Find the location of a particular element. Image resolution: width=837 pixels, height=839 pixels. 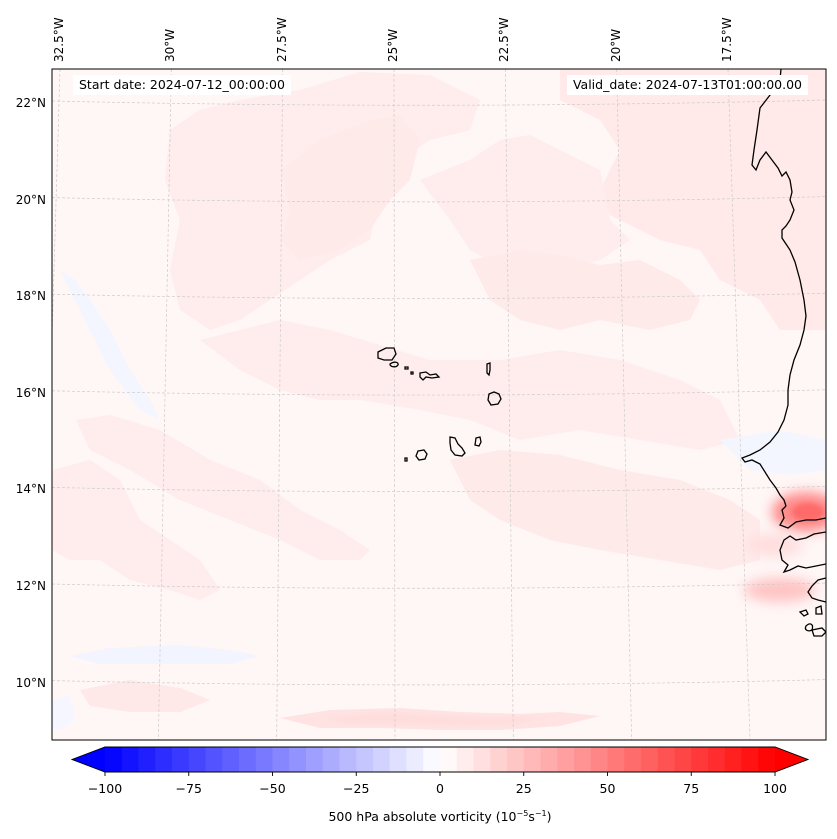

colorbar-tick-label: 25 is located at coordinates (523, 788).